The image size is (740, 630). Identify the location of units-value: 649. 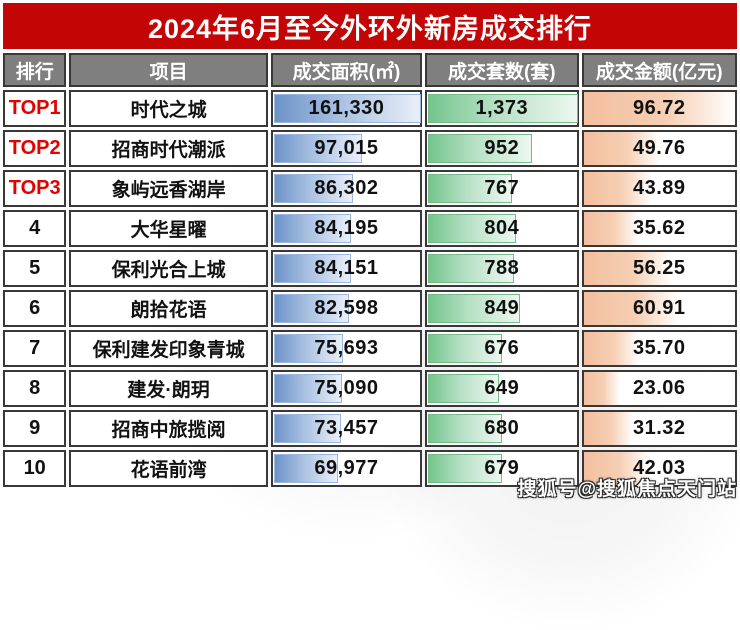
(502, 388).